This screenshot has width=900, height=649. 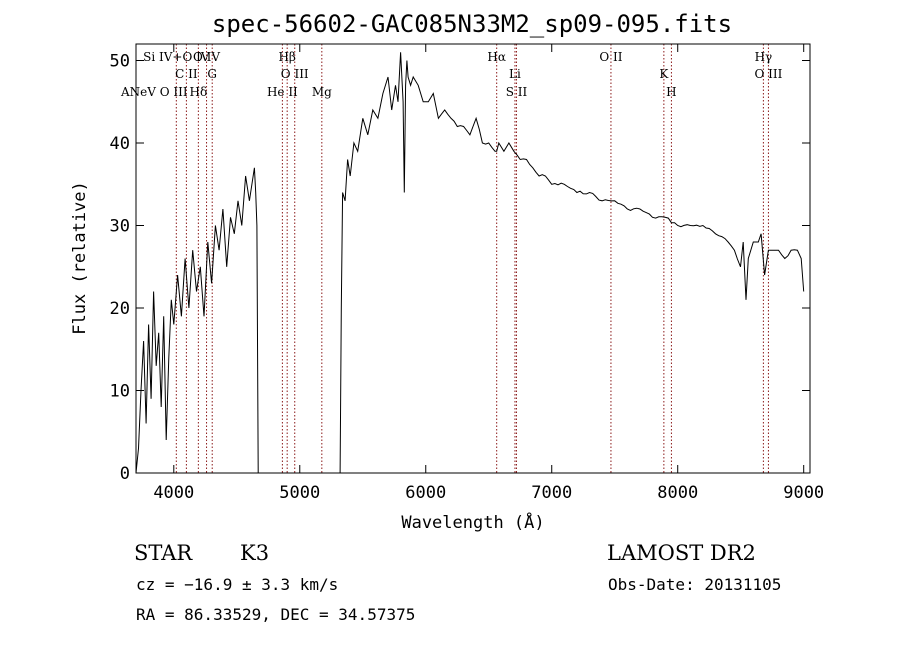 What do you see at coordinates (472, 522) in the screenshot?
I see `x-axis-label: Wavelength (Å)` at bounding box center [472, 522].